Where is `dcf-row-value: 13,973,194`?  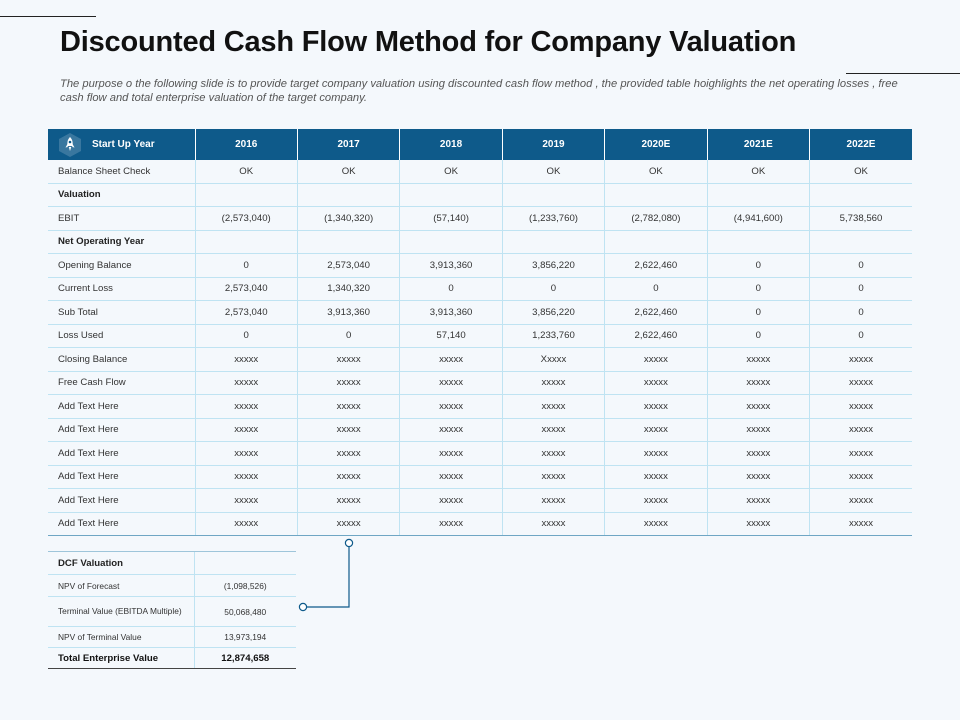
dcf-row-value: 13,973,194 is located at coordinates (244, 637).